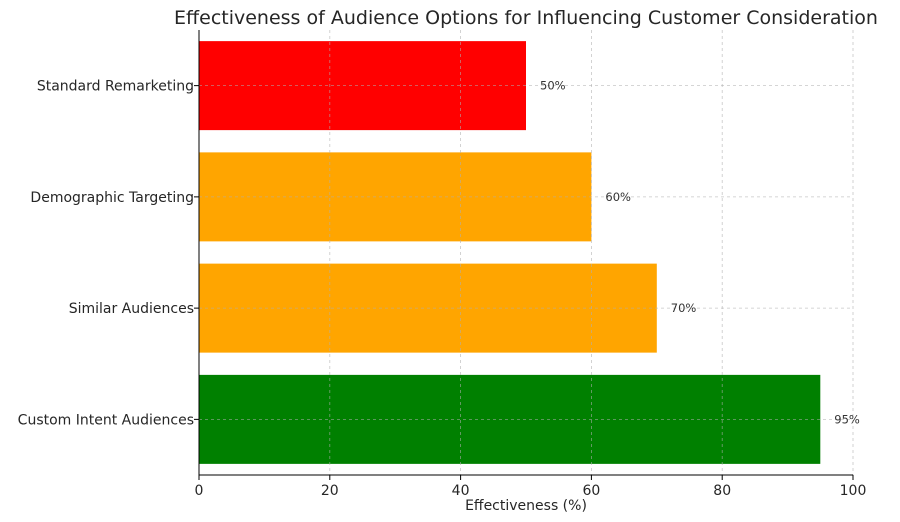  I want to click on y-tick-label: Custom Intent Audiences, so click(106, 420).